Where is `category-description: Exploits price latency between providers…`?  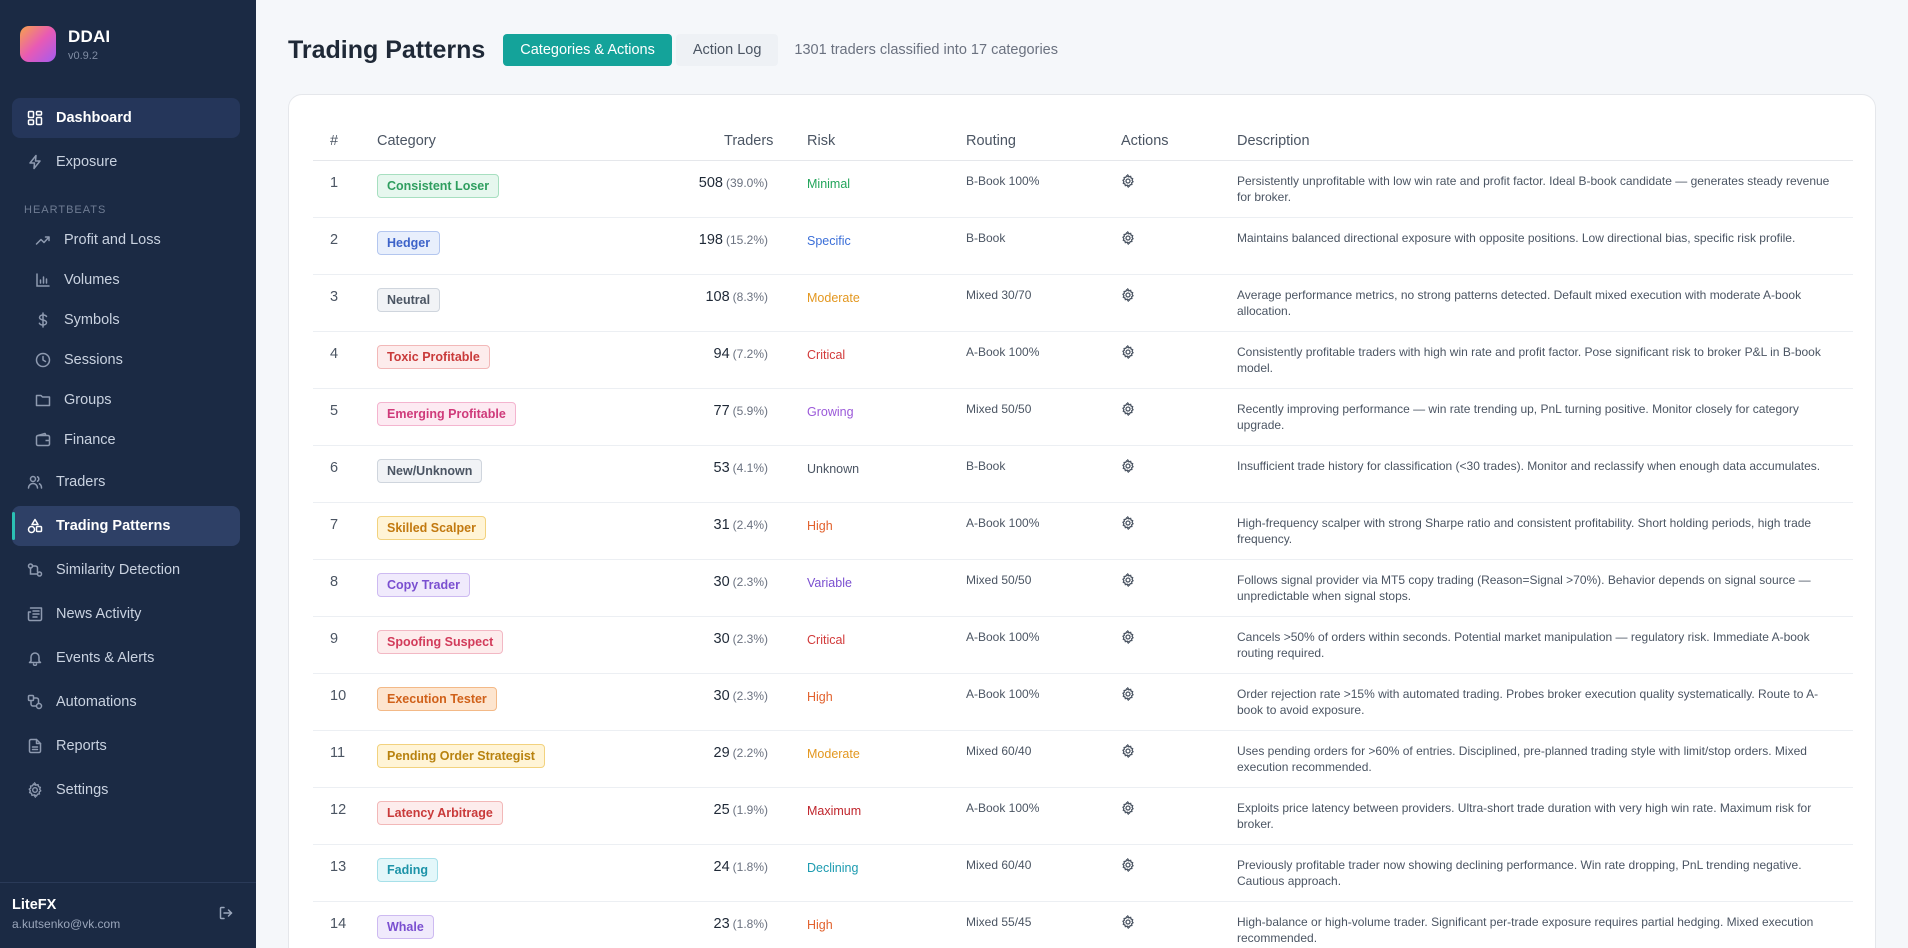
category-description: Exploits price latency between providers… is located at coordinates (1524, 816).